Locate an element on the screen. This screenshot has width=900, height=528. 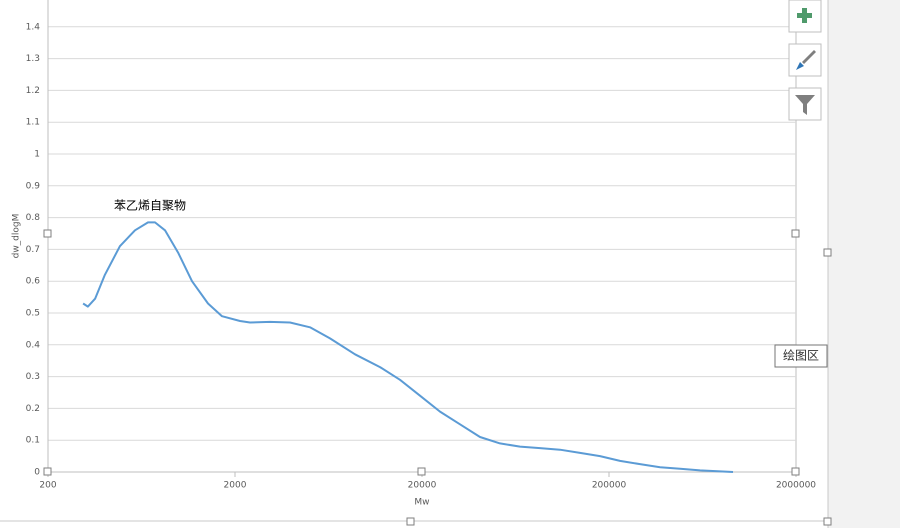
y-tick-label: 1.3 is located at coordinates (33, 59).